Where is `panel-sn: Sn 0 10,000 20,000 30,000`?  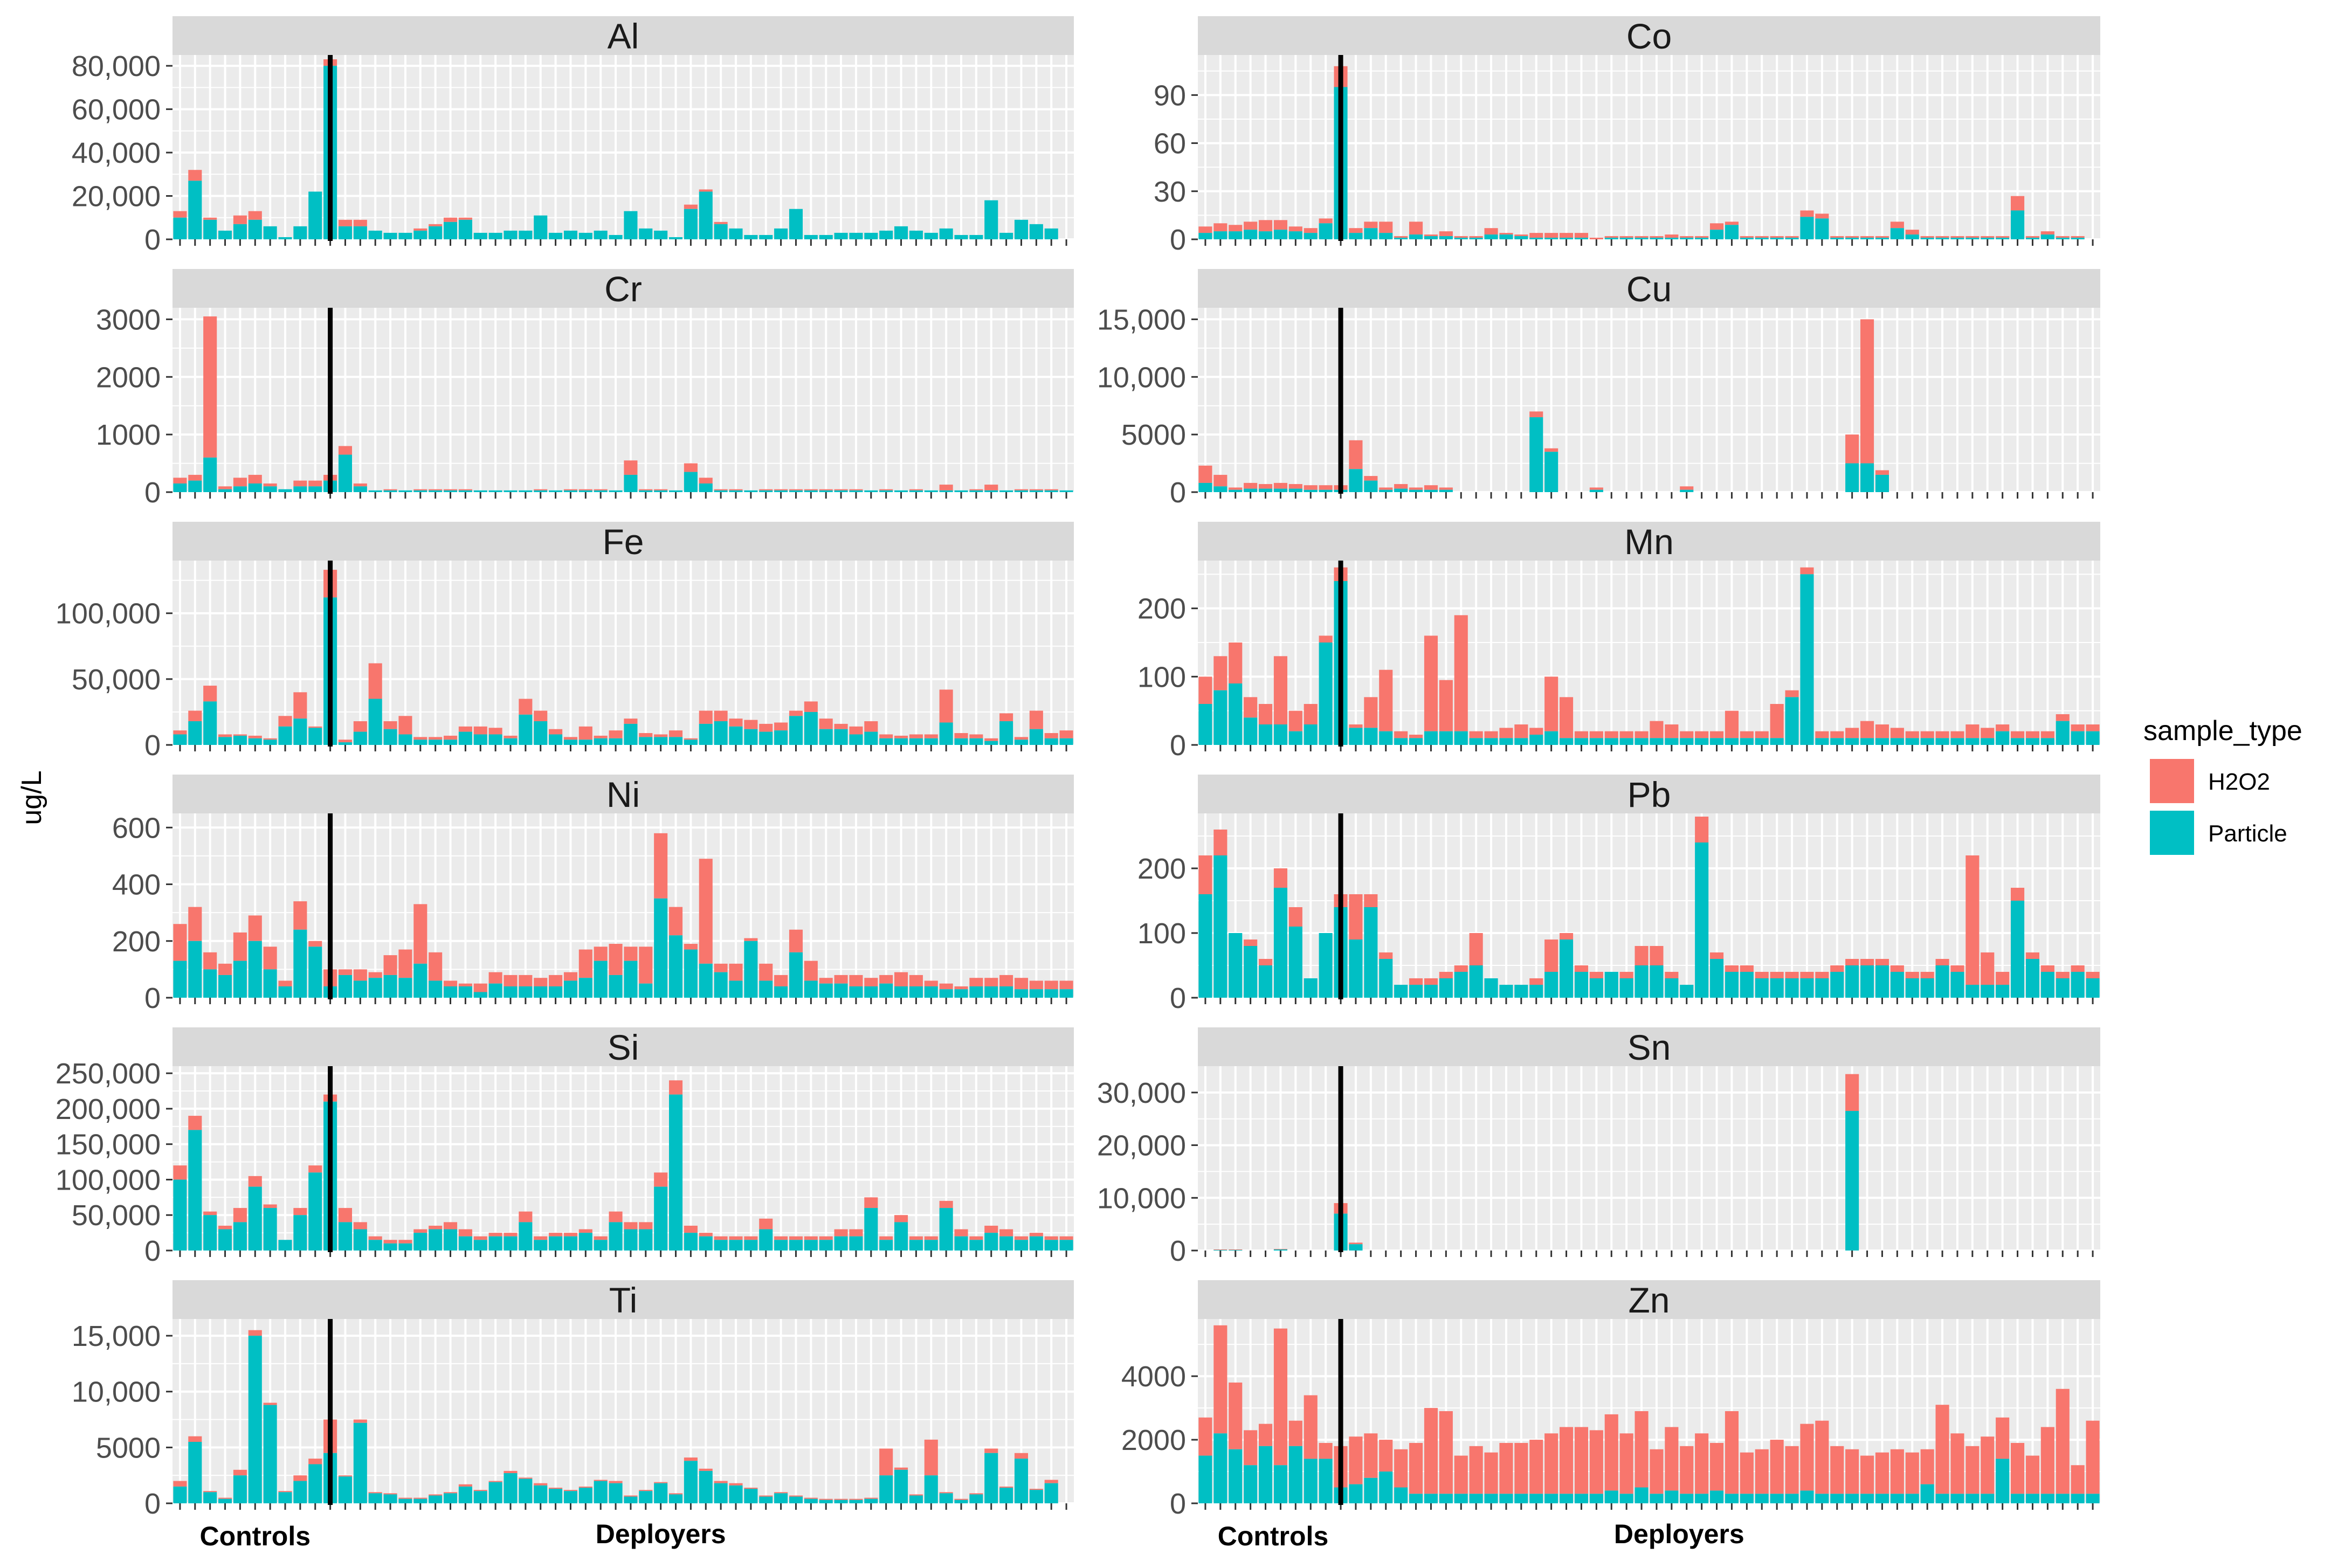
panel-sn: Sn 0 10,000 20,000 30,000 is located at coordinates (1598, 1147).